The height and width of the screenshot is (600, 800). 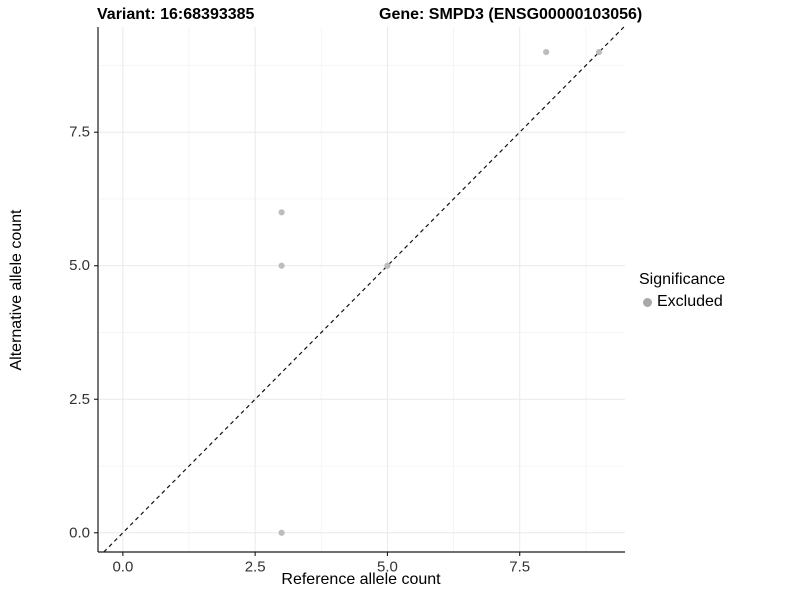 What do you see at coordinates (79, 132) in the screenshot?
I see `y-tick-label: 7.5` at bounding box center [79, 132].